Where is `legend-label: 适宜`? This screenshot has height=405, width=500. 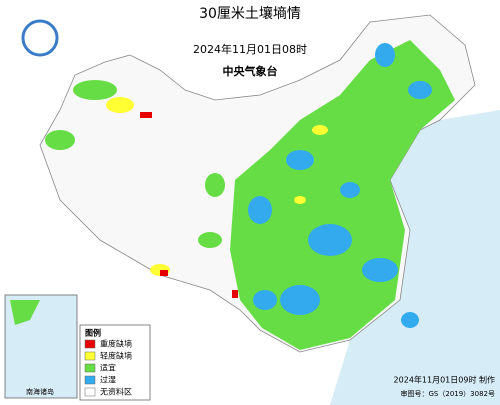 legend-label: 适宜 is located at coordinates (108, 368).